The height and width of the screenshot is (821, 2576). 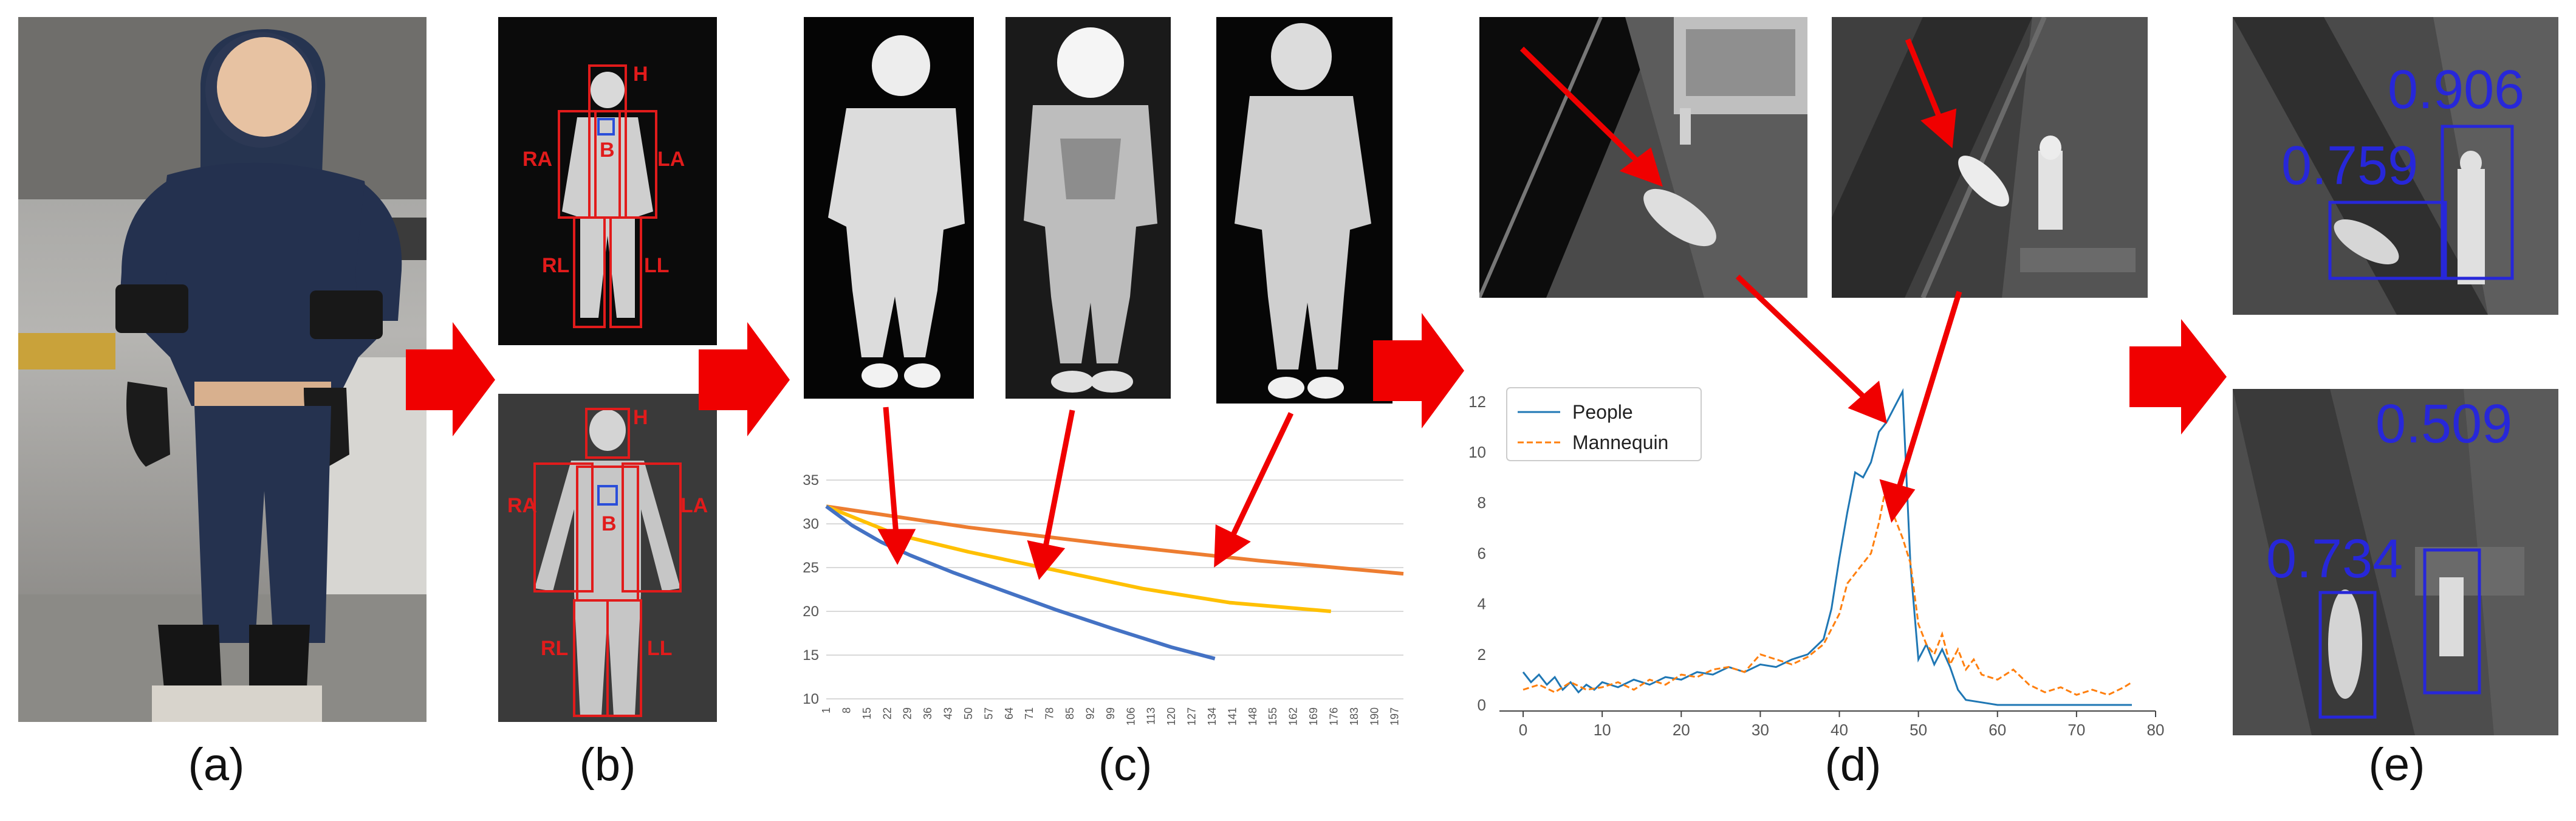 I want to click on x-tick-d-0: 0, so click(x=1523, y=730).